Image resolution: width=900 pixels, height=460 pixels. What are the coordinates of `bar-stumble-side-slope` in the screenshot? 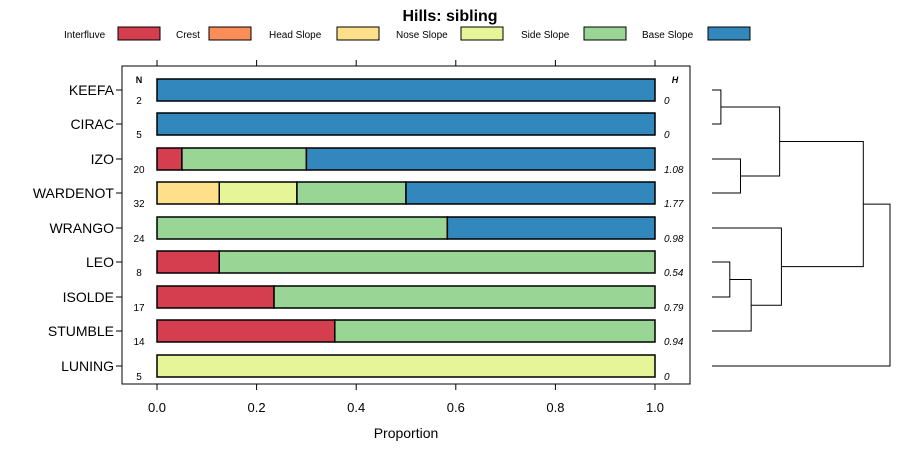 It's located at (495, 331).